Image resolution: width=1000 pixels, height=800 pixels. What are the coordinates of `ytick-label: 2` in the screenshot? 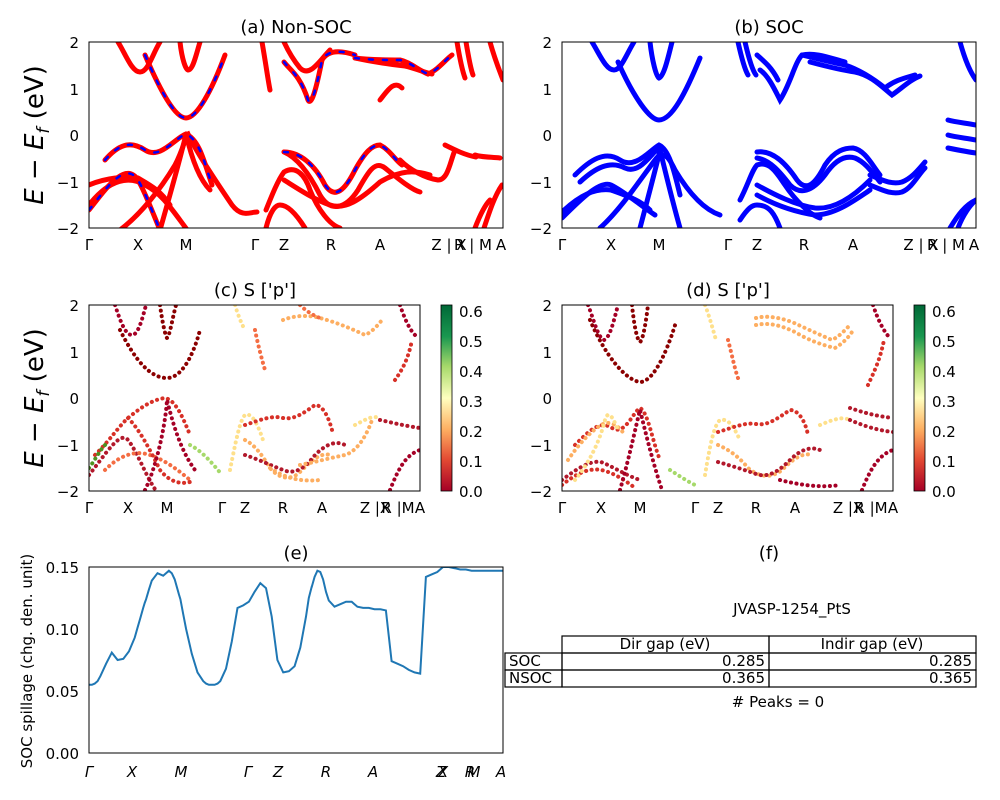 It's located at (547, 43).